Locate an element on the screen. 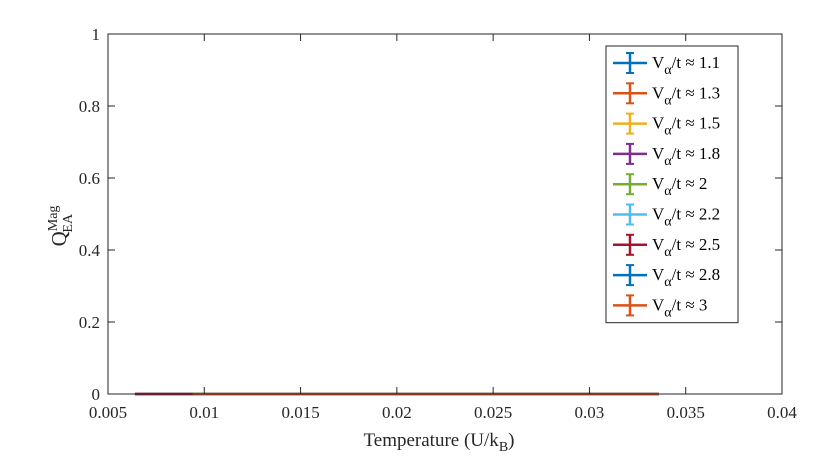  legend-label: Vα/t ≈ 2 is located at coordinates (679, 186).